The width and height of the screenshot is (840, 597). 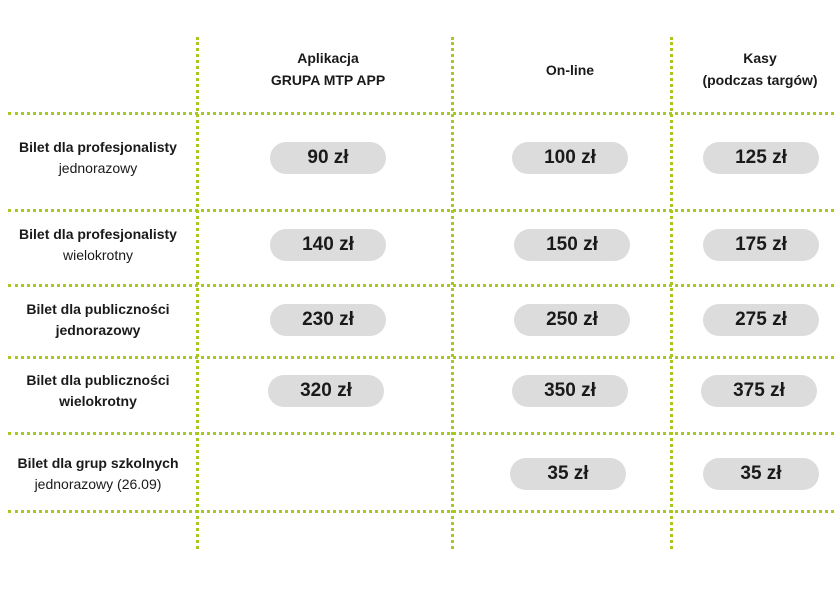 What do you see at coordinates (328, 69) in the screenshot?
I see `column-header-app: Aplikacja GRUPA MTP APP` at bounding box center [328, 69].